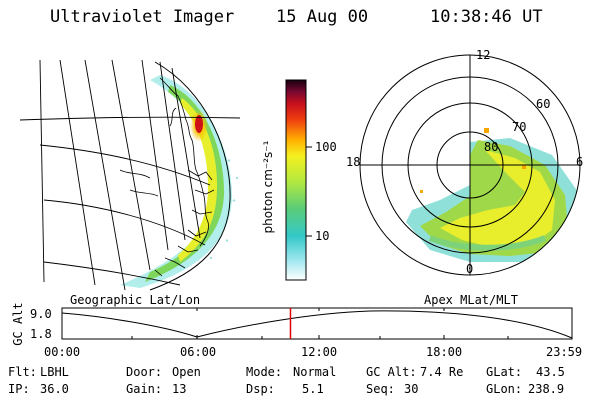  Describe the element at coordinates (353, 162) in the screenshot. I see `mlt-label-18: 18` at that location.